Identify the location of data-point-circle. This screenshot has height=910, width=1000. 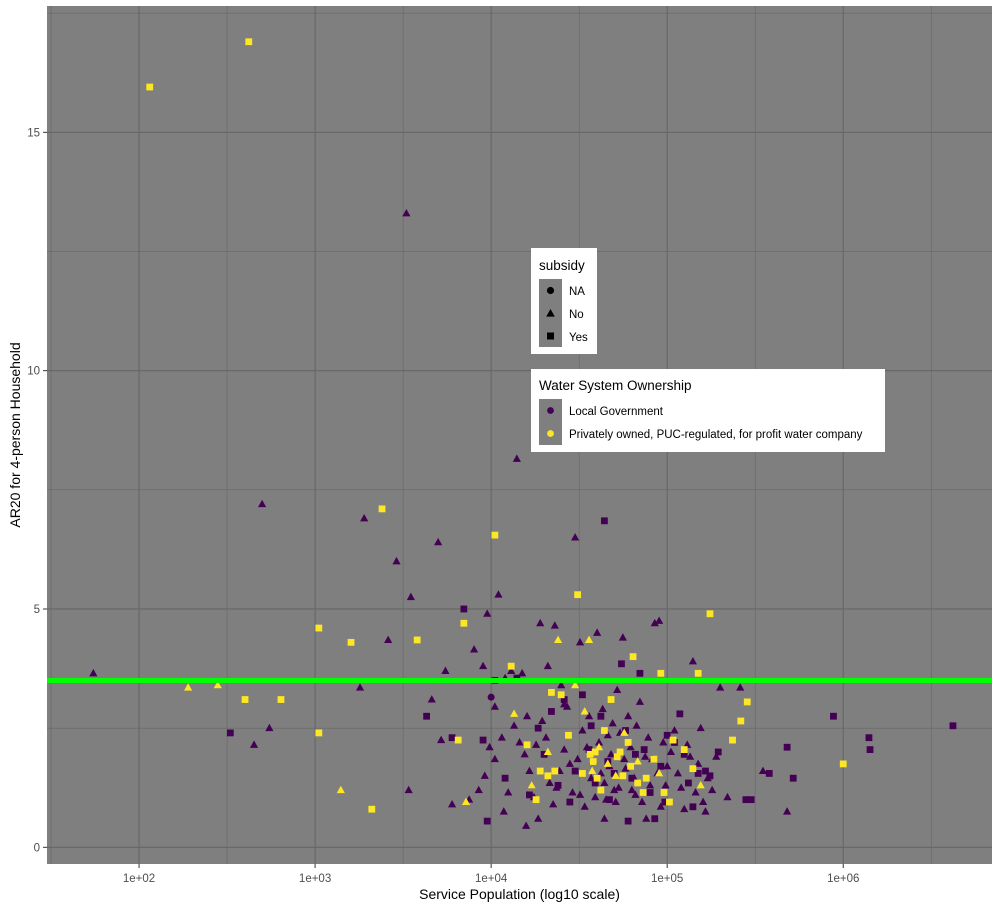
(491, 697).